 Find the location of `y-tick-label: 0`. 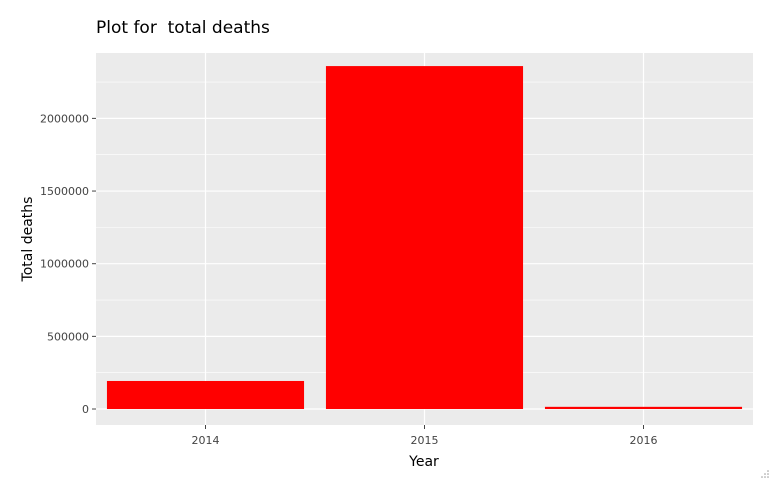

y-tick-label: 0 is located at coordinates (85, 409).